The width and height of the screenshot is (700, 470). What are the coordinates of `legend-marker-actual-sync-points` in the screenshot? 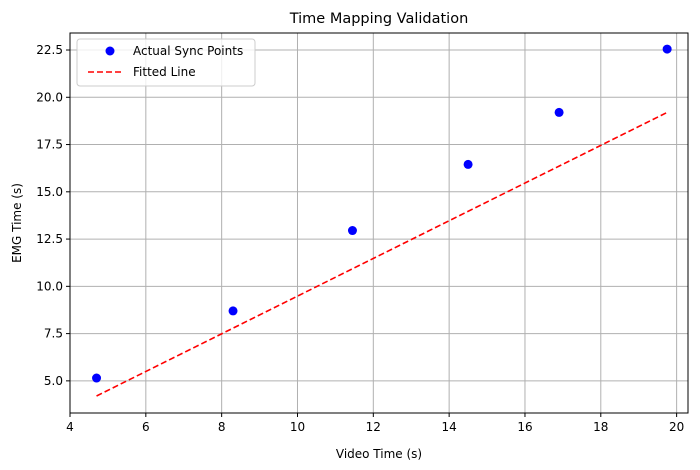 It's located at (110, 51).